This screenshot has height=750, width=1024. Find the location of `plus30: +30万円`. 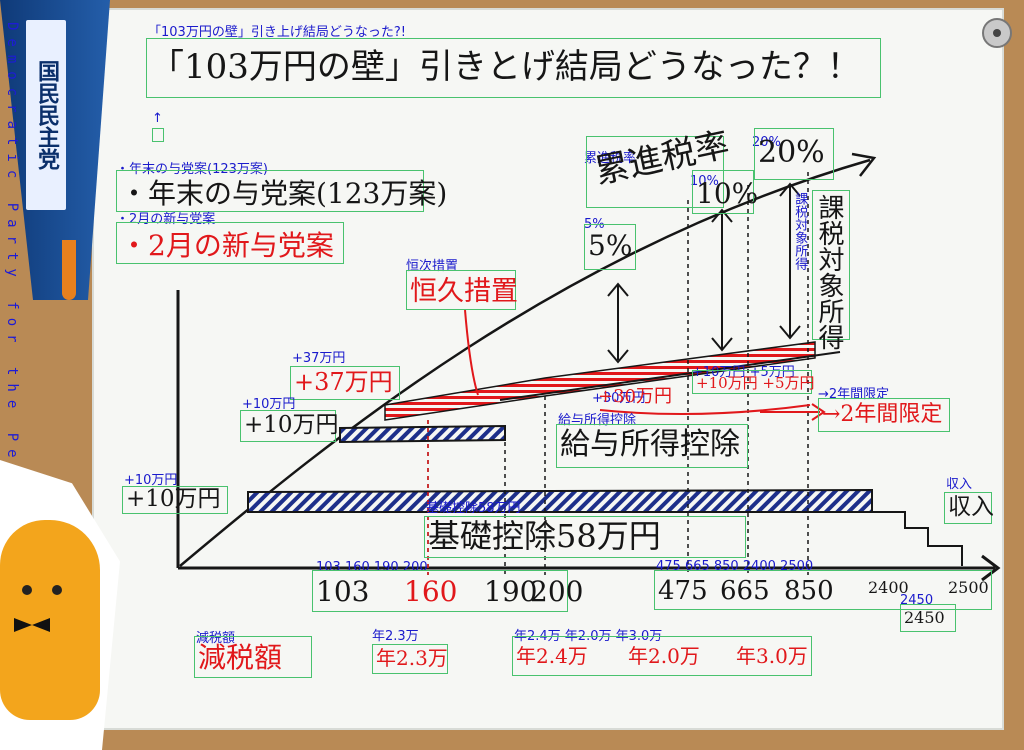

plus30: +30万円 is located at coordinates (635, 396).